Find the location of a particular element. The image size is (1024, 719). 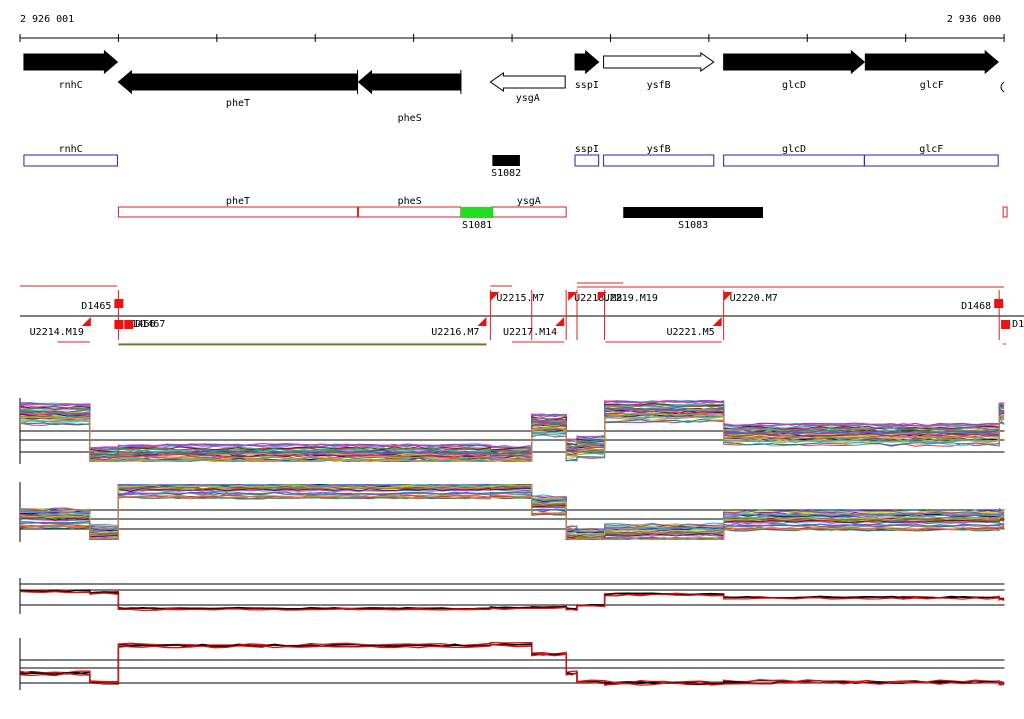

segment-marker-U2220.M7 is located at coordinates (728, 296).